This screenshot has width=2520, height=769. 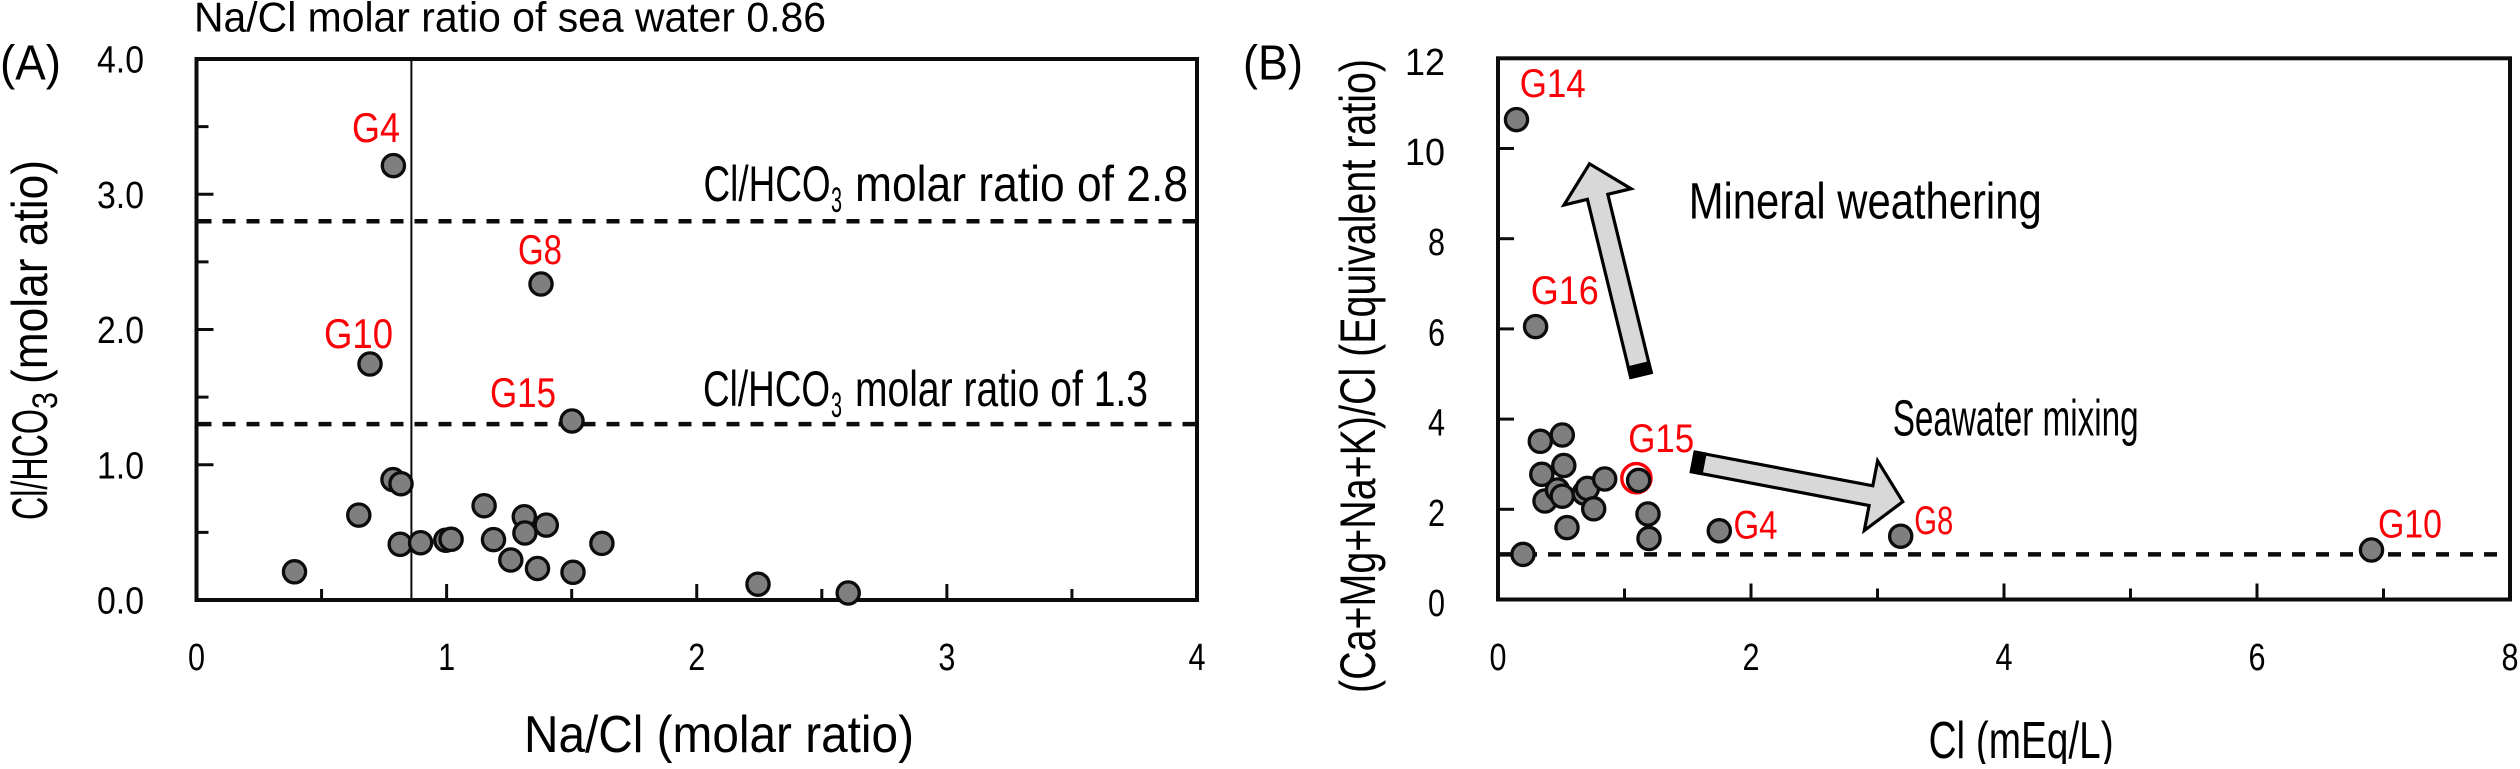 What do you see at coordinates (2016, 418) in the screenshot?
I see `svg-text: Seawater mixing` at bounding box center [2016, 418].